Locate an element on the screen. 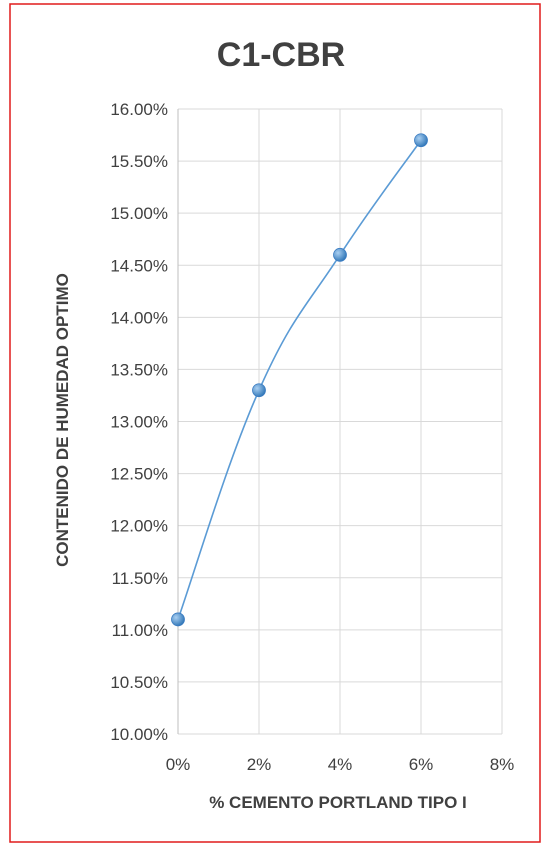 The image size is (544, 843). x-tick-labels: 0% 2% 4% 6% 8% is located at coordinates (340, 764).